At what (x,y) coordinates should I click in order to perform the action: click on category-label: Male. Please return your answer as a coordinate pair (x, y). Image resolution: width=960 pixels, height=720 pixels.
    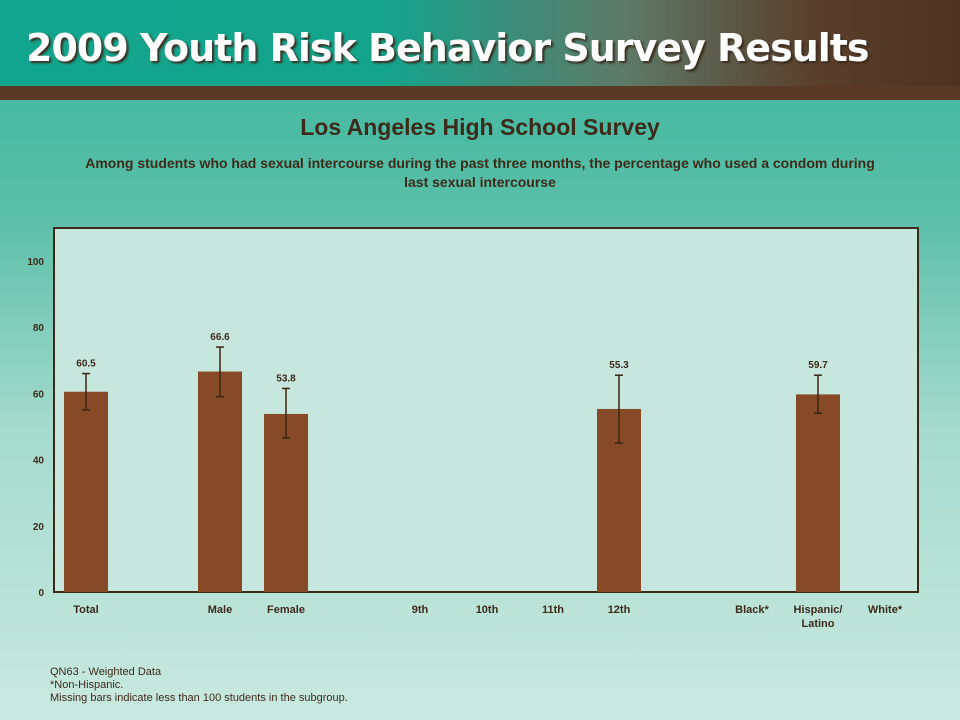
    Looking at the image, I should click on (220, 610).